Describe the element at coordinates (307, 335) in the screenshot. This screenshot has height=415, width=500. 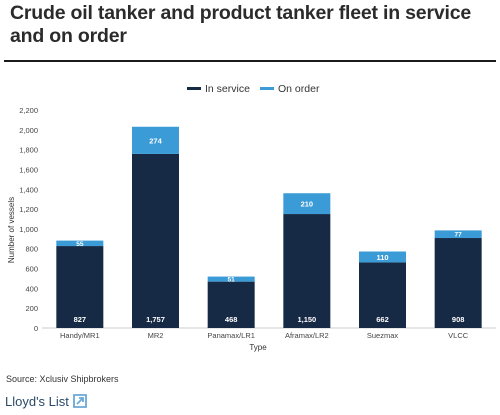
I see `x-tick-label: Aframax/LR2` at that location.